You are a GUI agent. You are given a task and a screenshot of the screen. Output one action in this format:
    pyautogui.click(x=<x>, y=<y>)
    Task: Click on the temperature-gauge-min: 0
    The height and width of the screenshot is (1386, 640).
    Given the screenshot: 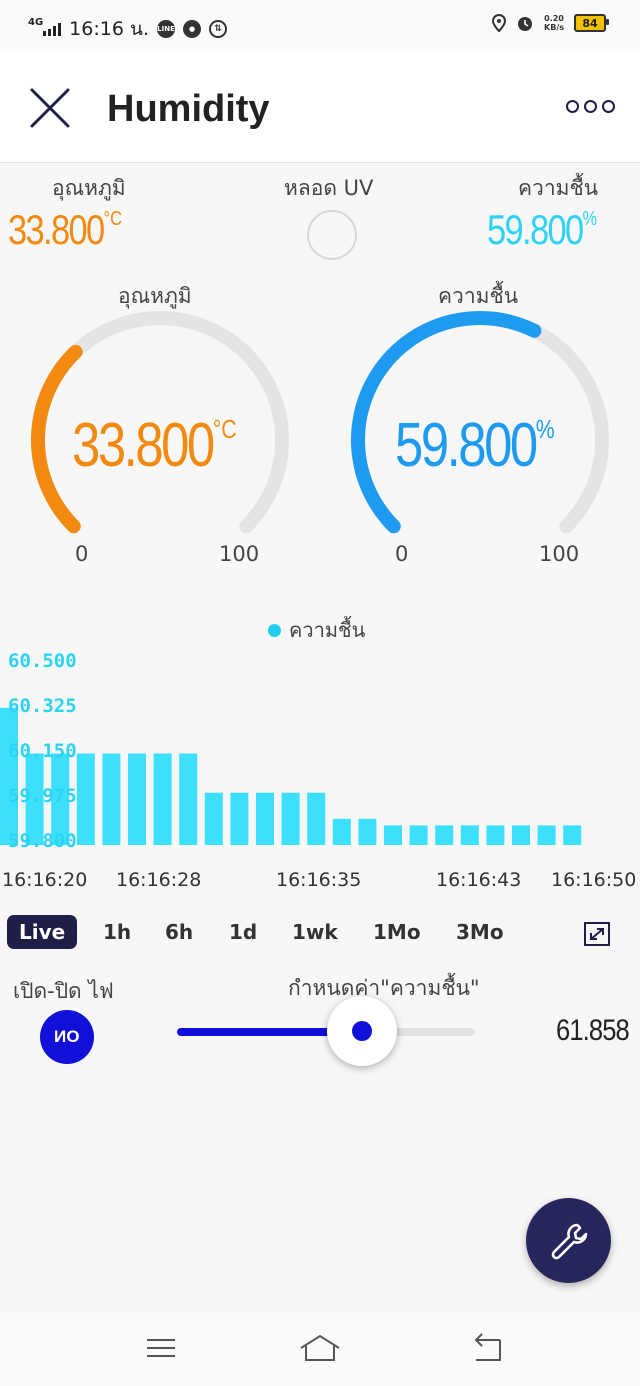 What is the action you would take?
    pyautogui.click(x=82, y=554)
    